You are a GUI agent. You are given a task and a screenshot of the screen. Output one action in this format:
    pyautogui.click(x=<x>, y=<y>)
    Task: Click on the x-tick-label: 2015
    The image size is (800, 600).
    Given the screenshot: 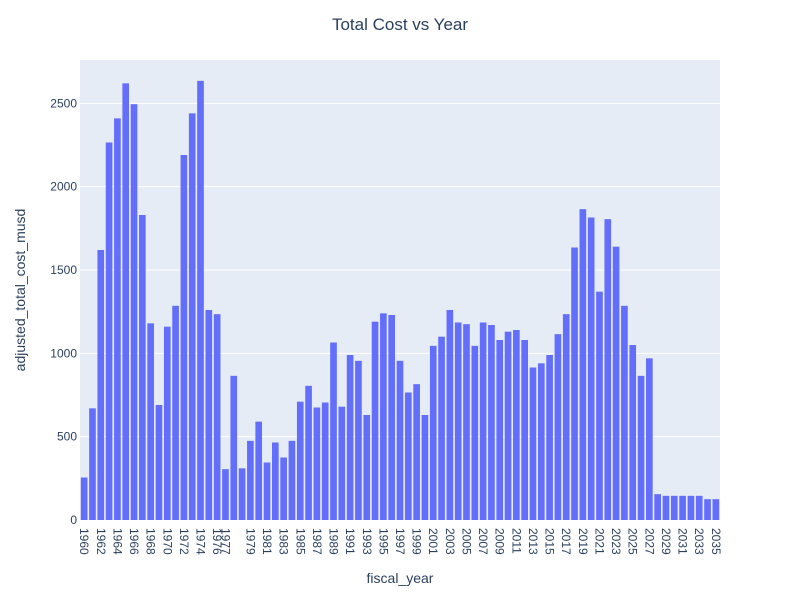 What is the action you would take?
    pyautogui.click(x=550, y=541)
    